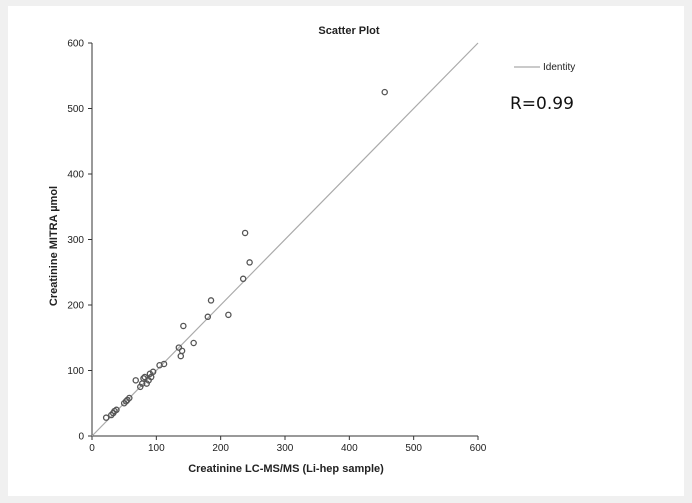 This screenshot has height=503, width=692. What do you see at coordinates (478, 448) in the screenshot?
I see `x-tick-label: 600` at bounding box center [478, 448].